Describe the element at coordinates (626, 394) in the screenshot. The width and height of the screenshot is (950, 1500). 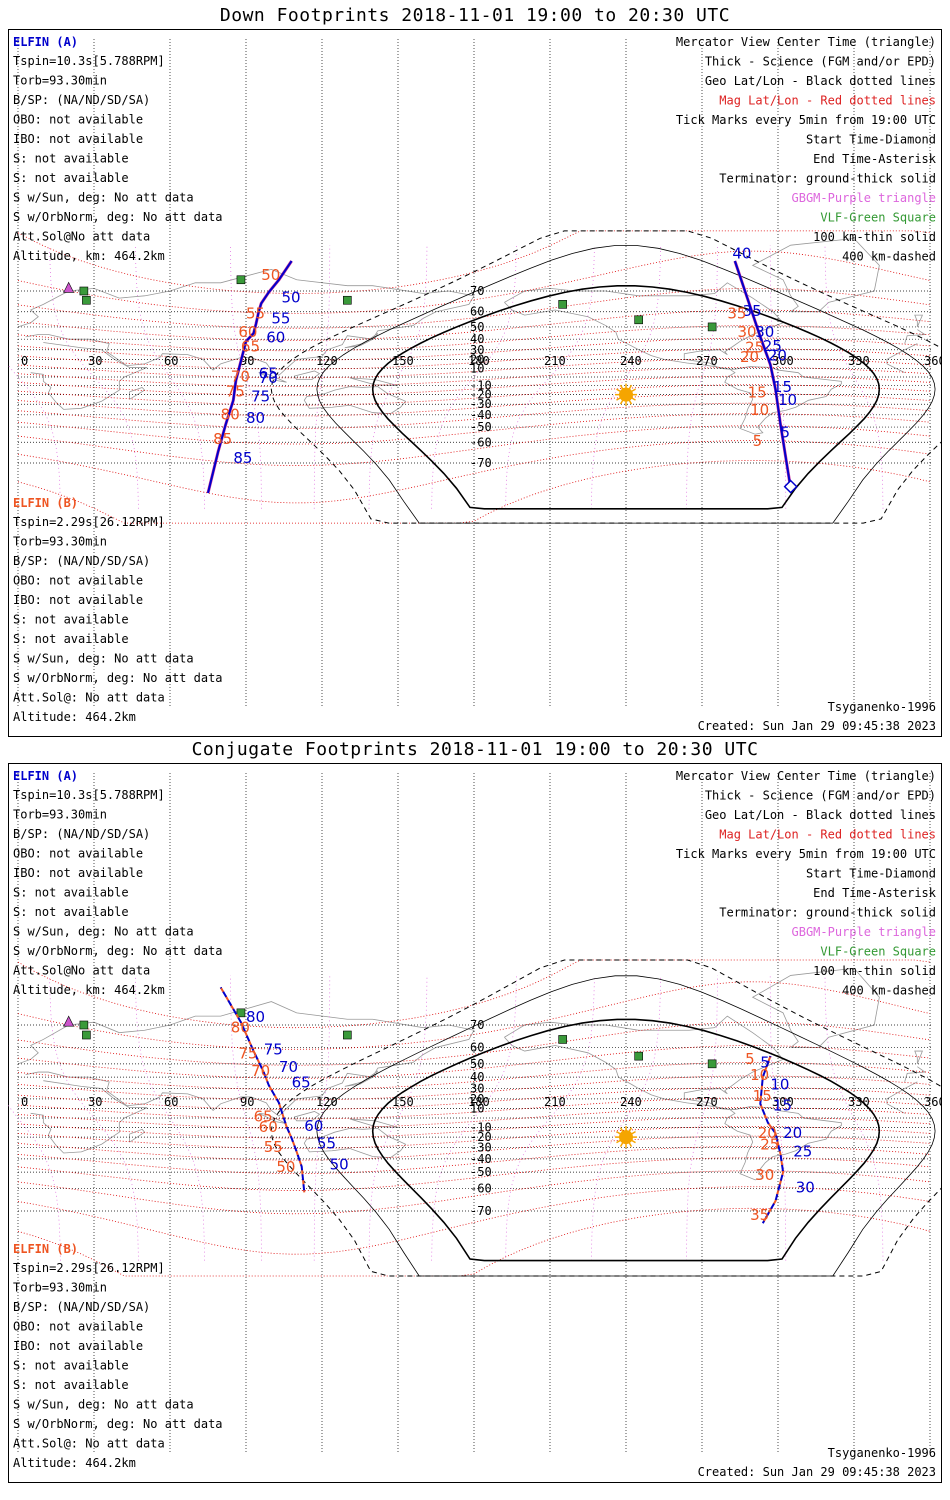
I see `sun-disk` at that location.